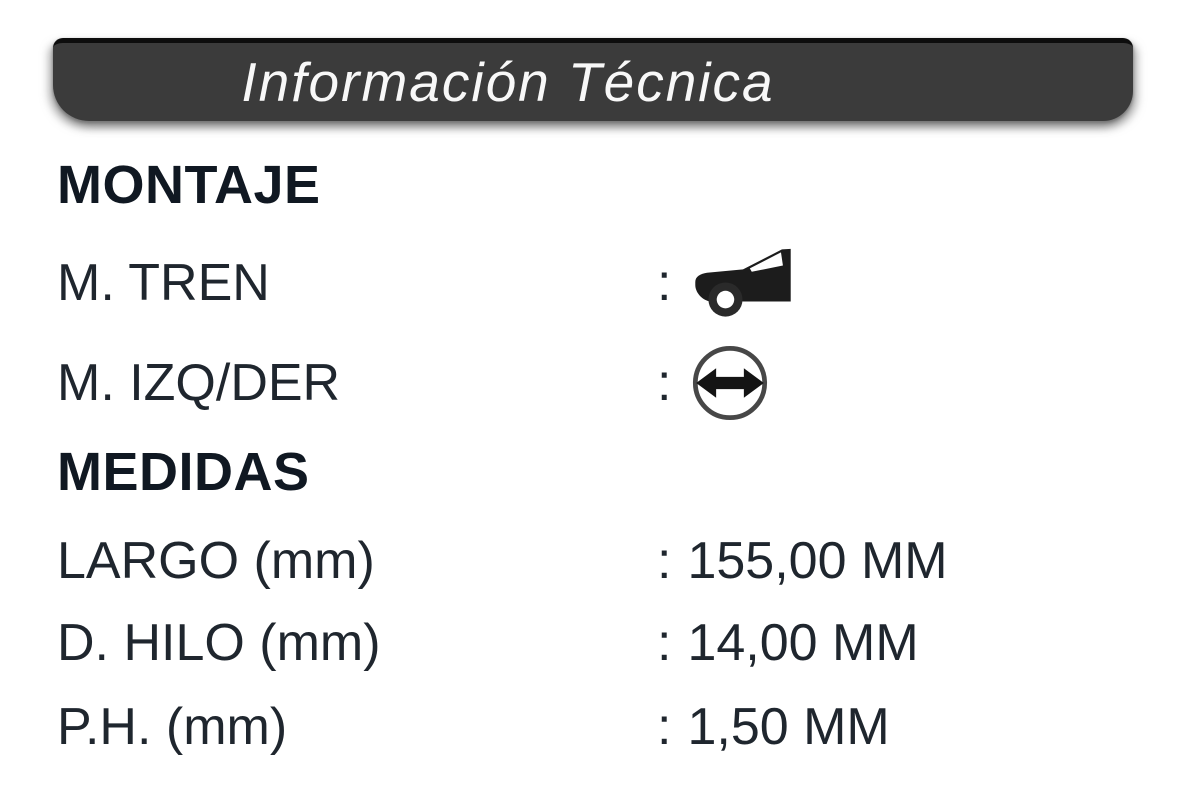  I want to click on row-label-largo: LARGO (mm), so click(216, 561).